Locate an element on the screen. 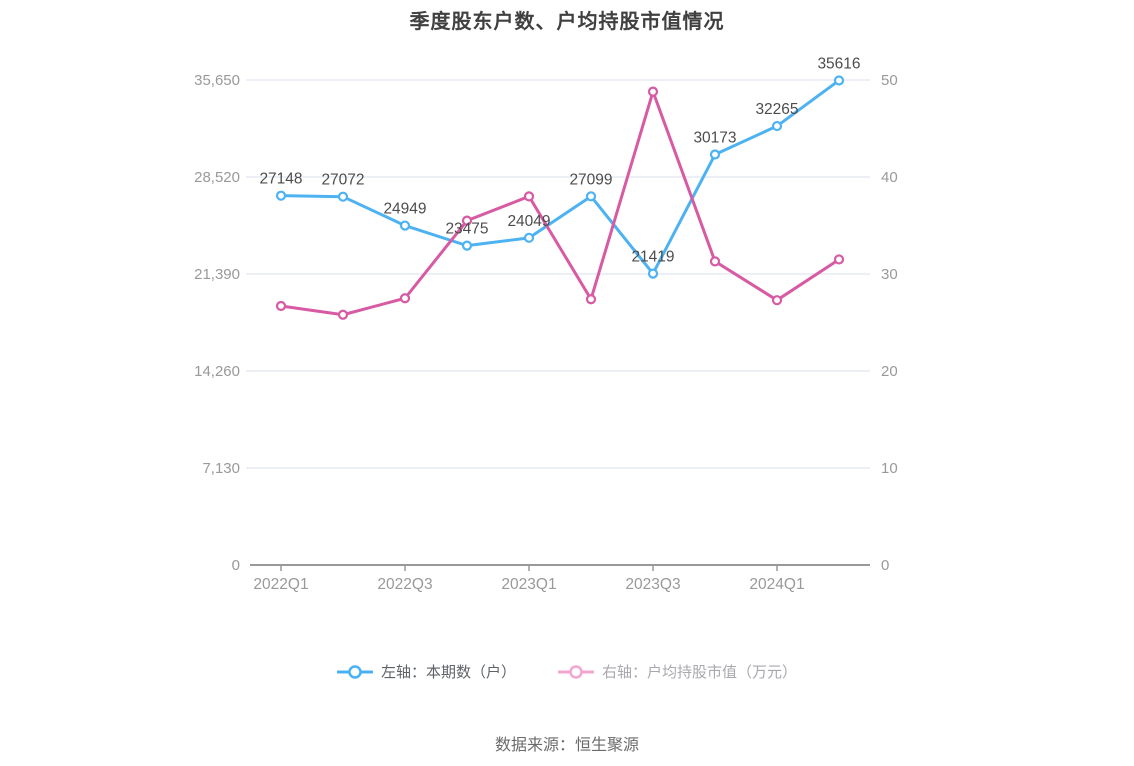 This screenshot has width=1134, height=766. legend-item-left-axis-series: 左轴：本期数（户） is located at coordinates (426, 671).